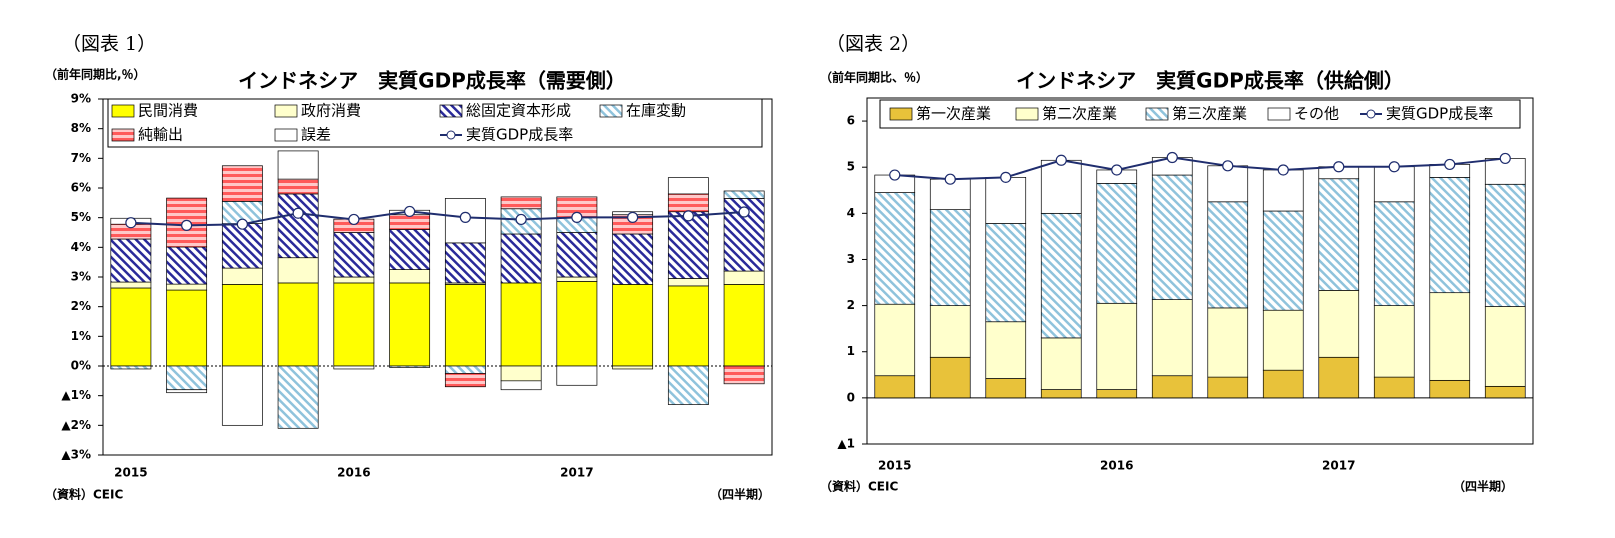 The height and width of the screenshot is (538, 1615). Describe the element at coordinates (851, 397) in the screenshot. I see `y-tick-label: 0` at that location.